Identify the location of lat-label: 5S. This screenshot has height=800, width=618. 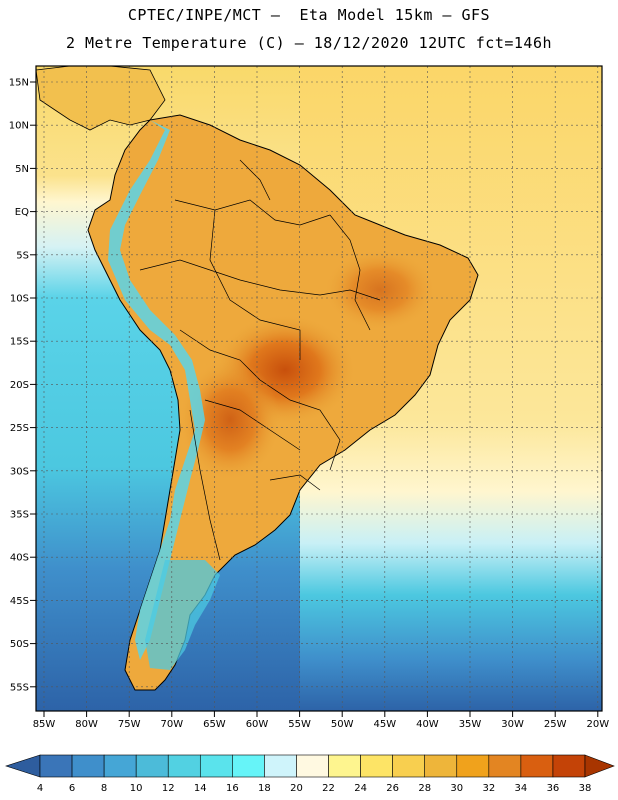
(22, 255).